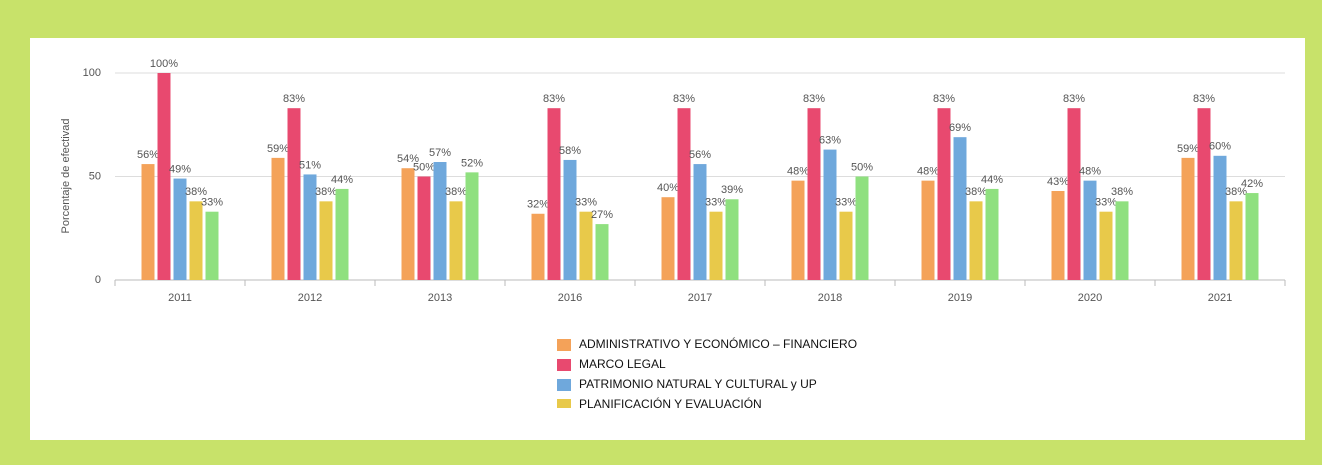 This screenshot has width=1322, height=465. Describe the element at coordinates (570, 298) in the screenshot. I see `x-tick-label: 2016` at that location.